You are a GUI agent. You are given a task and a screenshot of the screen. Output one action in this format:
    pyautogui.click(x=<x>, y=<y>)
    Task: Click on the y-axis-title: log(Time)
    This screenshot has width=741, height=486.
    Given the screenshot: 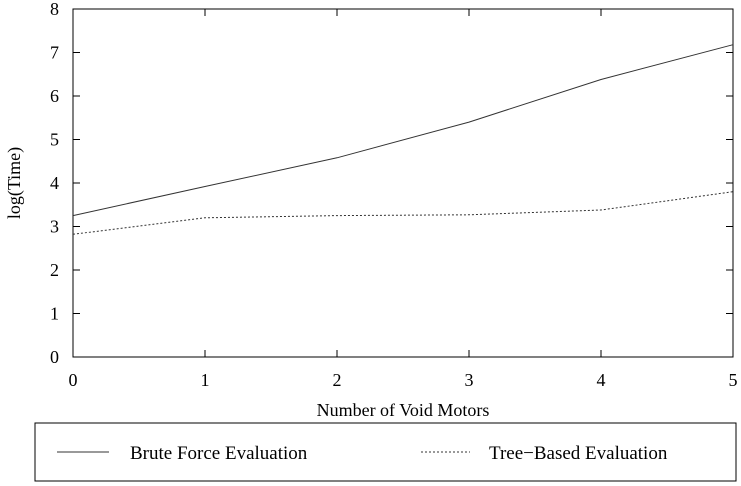 What is the action you would take?
    pyautogui.click(x=14, y=183)
    